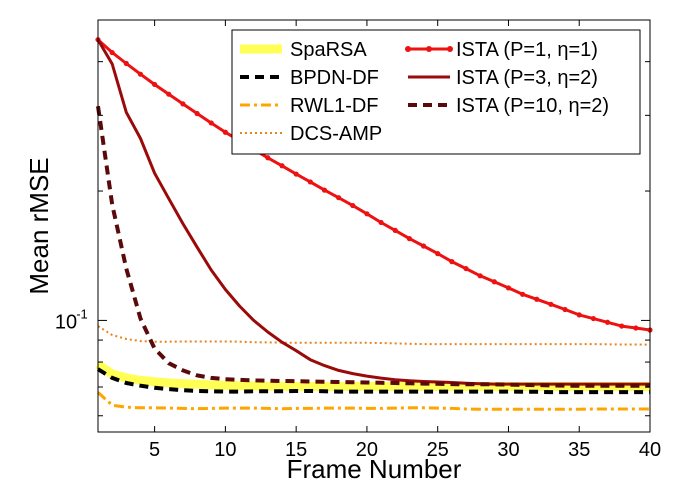 The width and height of the screenshot is (680, 500). I want to click on x-tick-label: 10, so click(225, 450).